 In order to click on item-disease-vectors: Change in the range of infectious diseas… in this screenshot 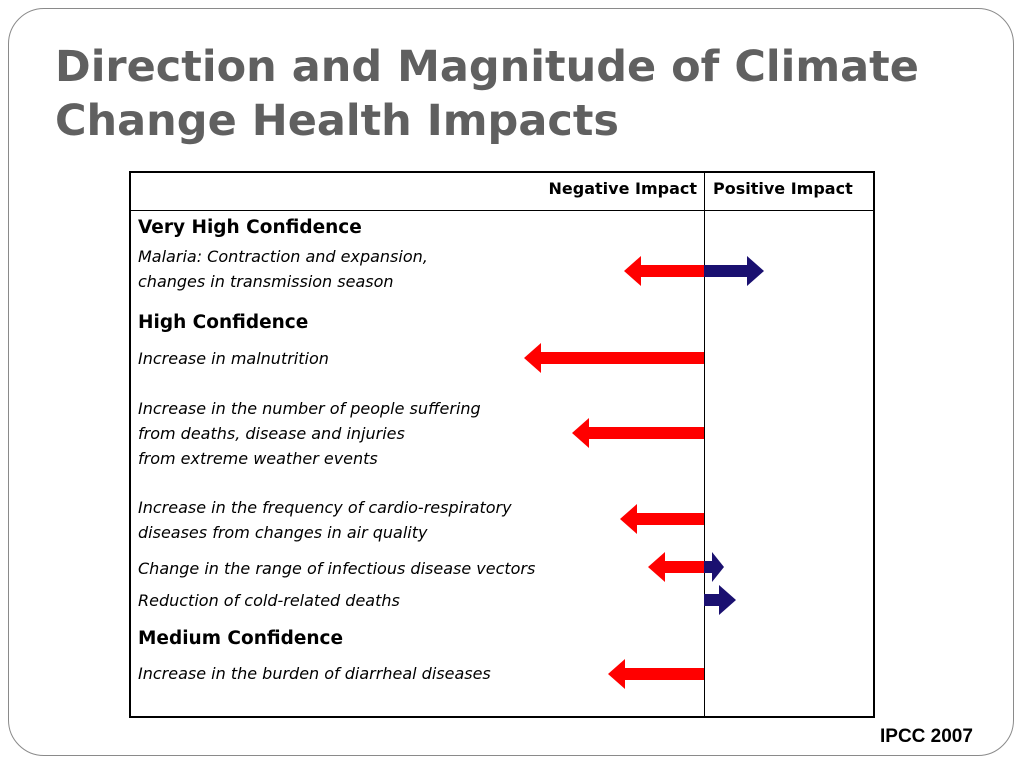, I will do `click(337, 568)`.